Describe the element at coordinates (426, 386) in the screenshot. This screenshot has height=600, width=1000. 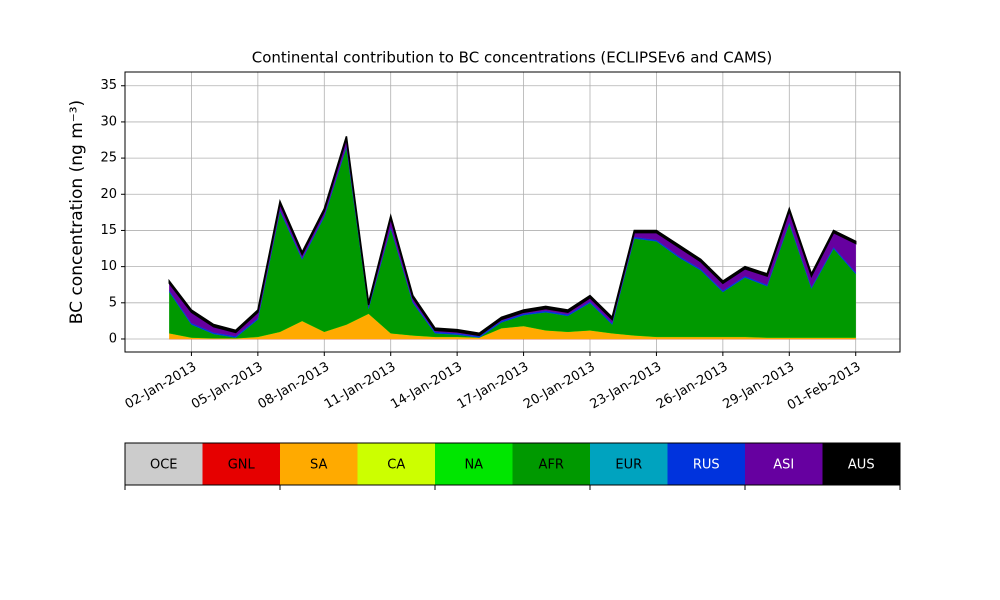
I see `x-tick-label: 14-Jan-2013` at that location.